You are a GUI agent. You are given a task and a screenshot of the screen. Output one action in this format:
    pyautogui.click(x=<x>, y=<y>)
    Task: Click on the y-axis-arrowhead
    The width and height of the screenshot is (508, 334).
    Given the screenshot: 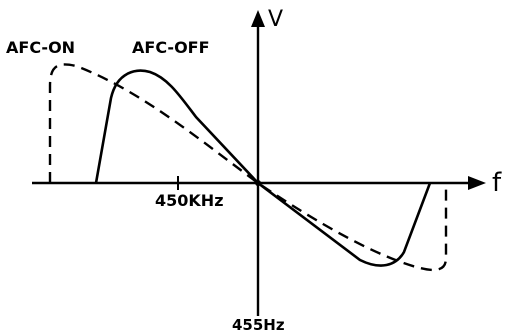 What is the action you would take?
    pyautogui.click(x=258, y=18)
    